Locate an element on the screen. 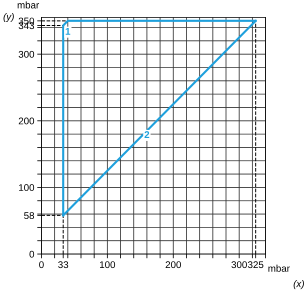 Image resolution: width=307 pixels, height=292 pixels. text: (x) is located at coordinates (299, 285).